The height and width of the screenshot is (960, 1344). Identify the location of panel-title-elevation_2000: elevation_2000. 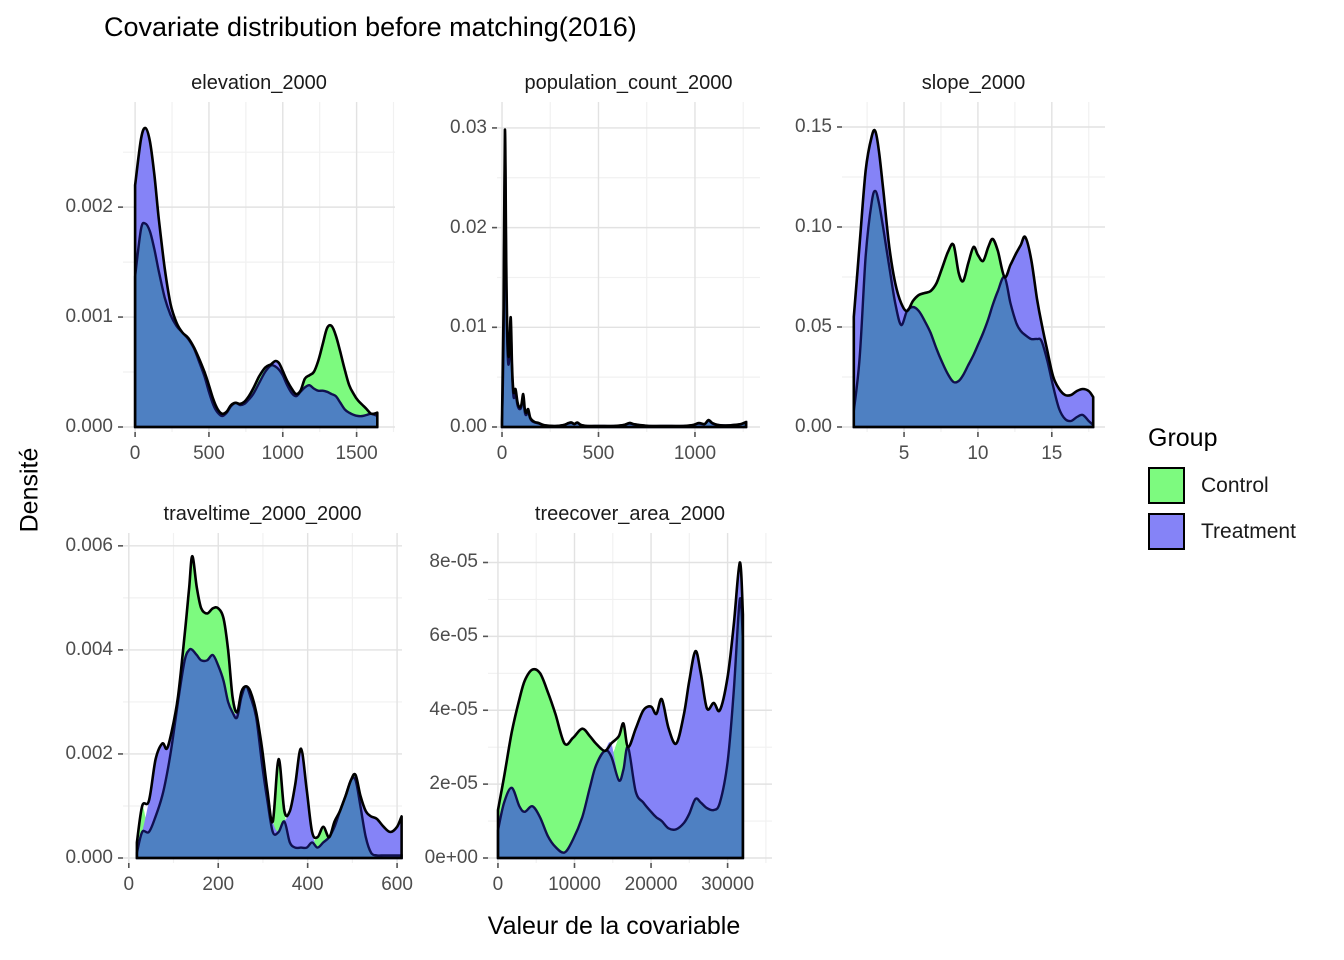
(259, 83).